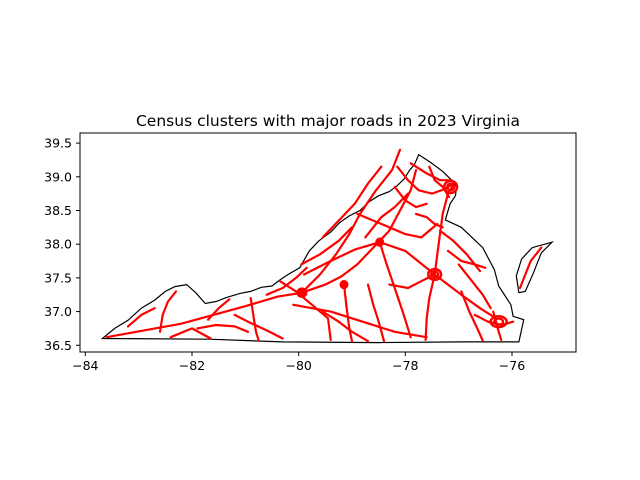 This screenshot has width=640, height=480. What do you see at coordinates (512, 365) in the screenshot?
I see `x-tick-label: −76` at bounding box center [512, 365].